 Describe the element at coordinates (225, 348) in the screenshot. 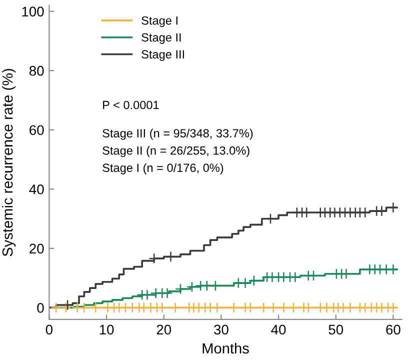

I see `x-axis-title: Months` at that location.